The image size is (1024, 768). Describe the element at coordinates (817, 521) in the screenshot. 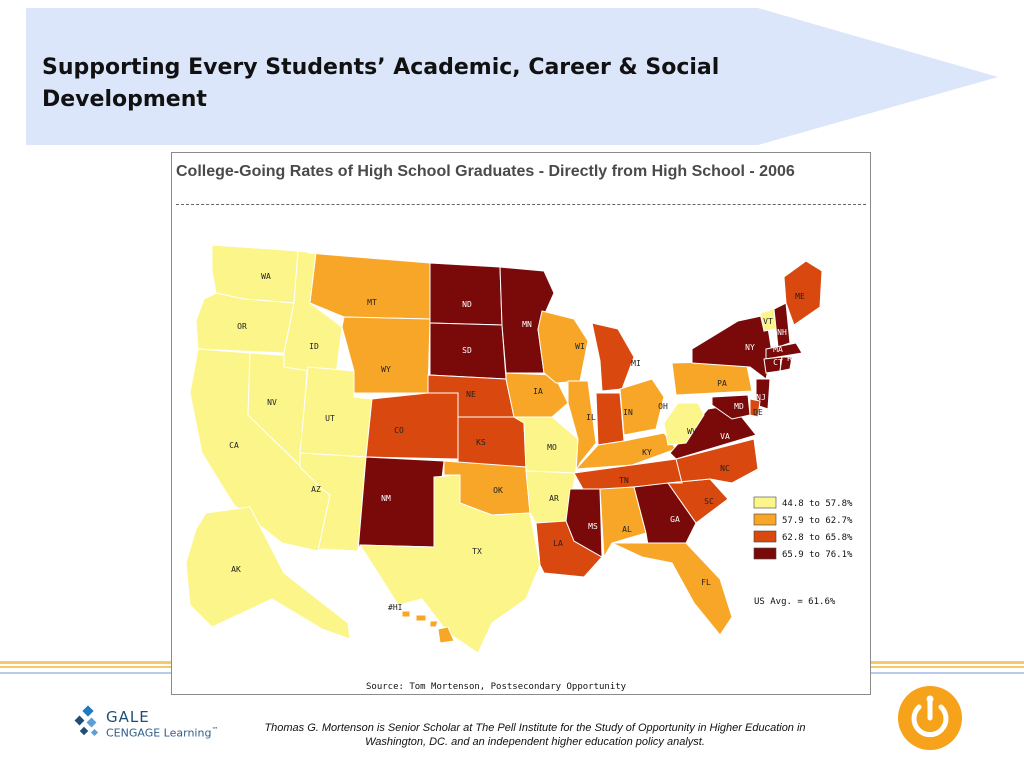

I see `legend-label: 57.9 to 62.7%` at that location.